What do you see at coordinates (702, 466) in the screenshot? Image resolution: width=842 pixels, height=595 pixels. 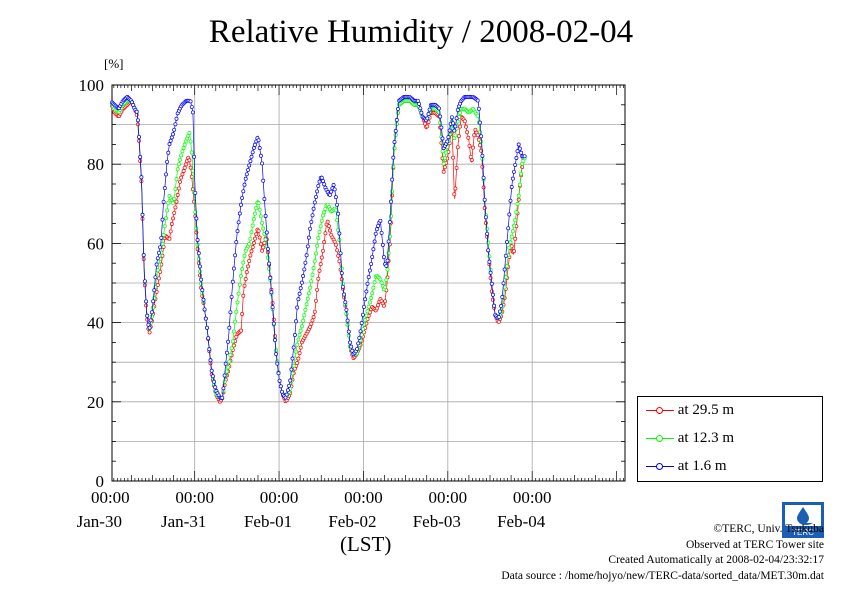 I see `legend-label: at 1.6 m` at bounding box center [702, 466].